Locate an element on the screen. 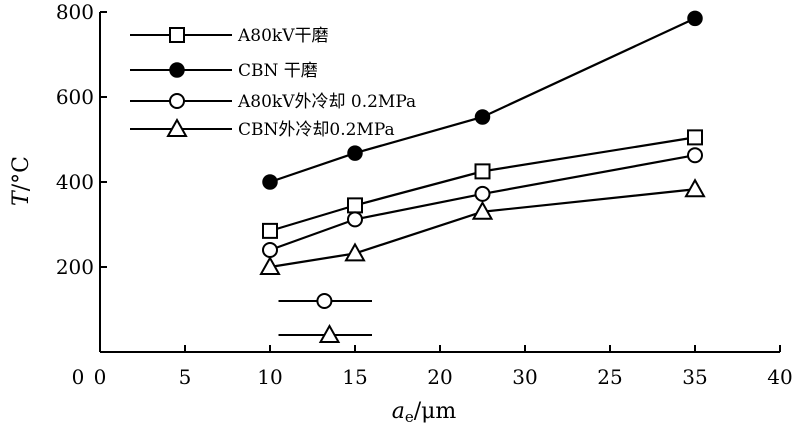 The width and height of the screenshot is (792, 426). x-ticks: 0 5 10 15 20 30 25 35 40 is located at coordinates (443, 367).